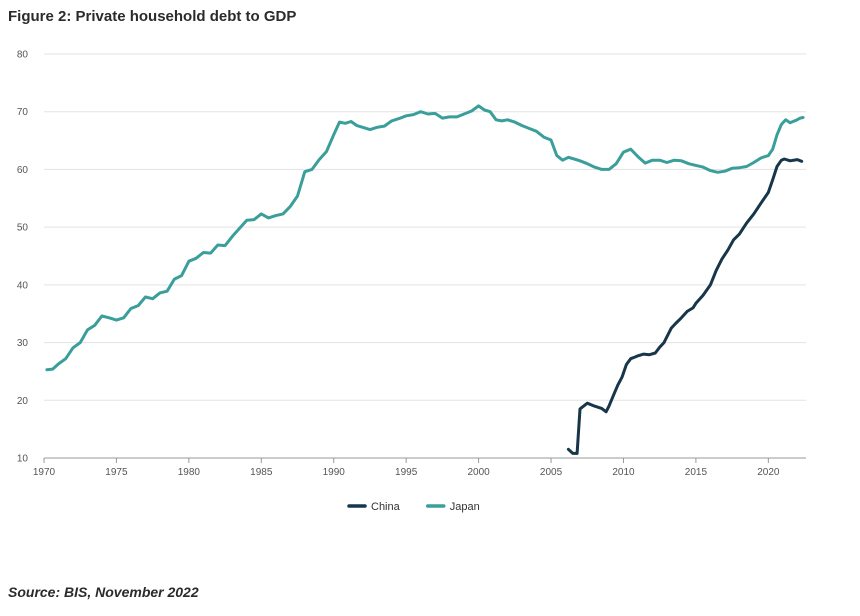 The width and height of the screenshot is (860, 616). Describe the element at coordinates (623, 472) in the screenshot. I see `x-tick-label-2010: 2010` at that location.